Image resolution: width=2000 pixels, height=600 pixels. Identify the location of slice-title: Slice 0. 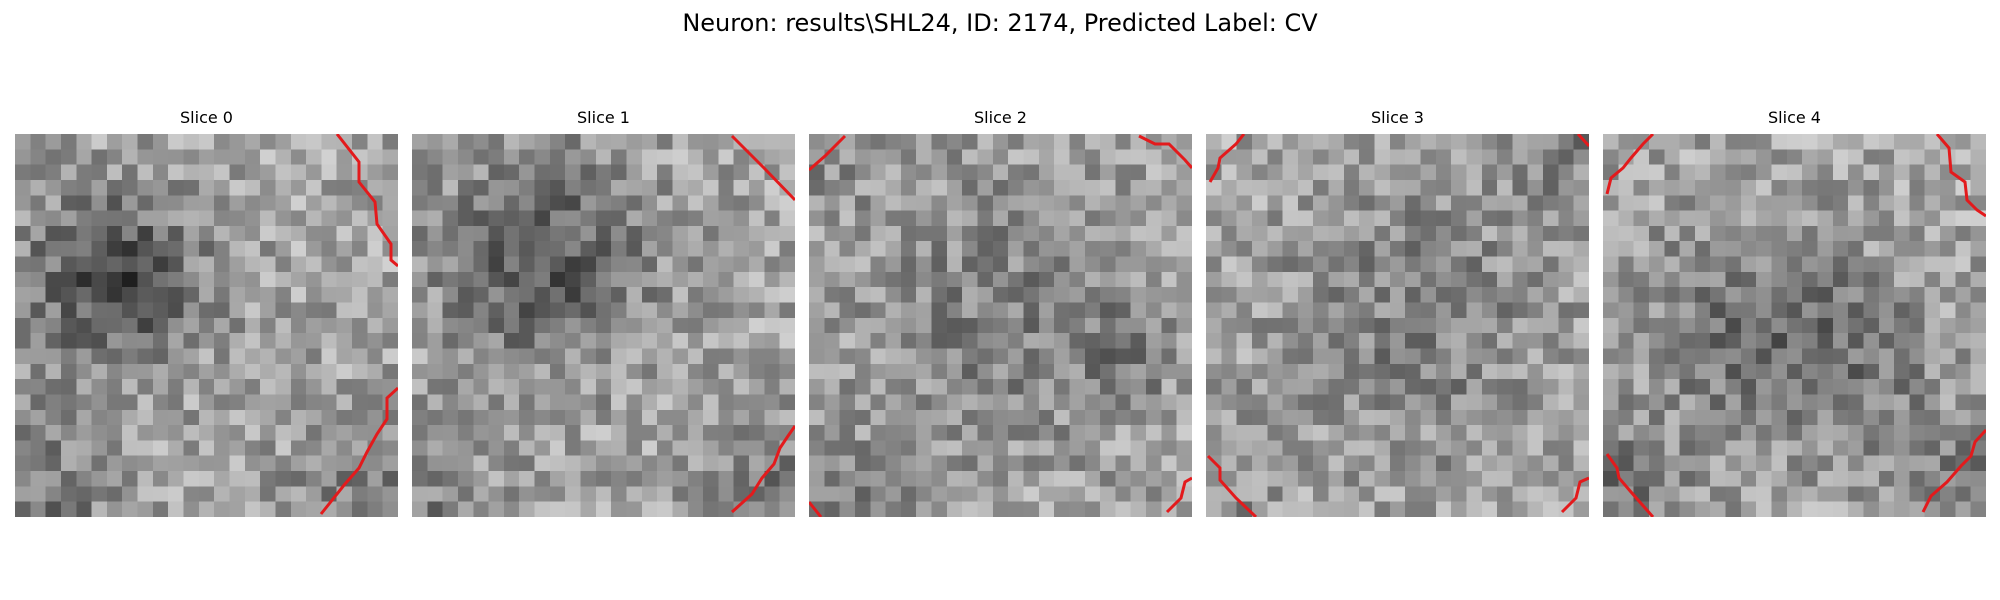
(206, 117).